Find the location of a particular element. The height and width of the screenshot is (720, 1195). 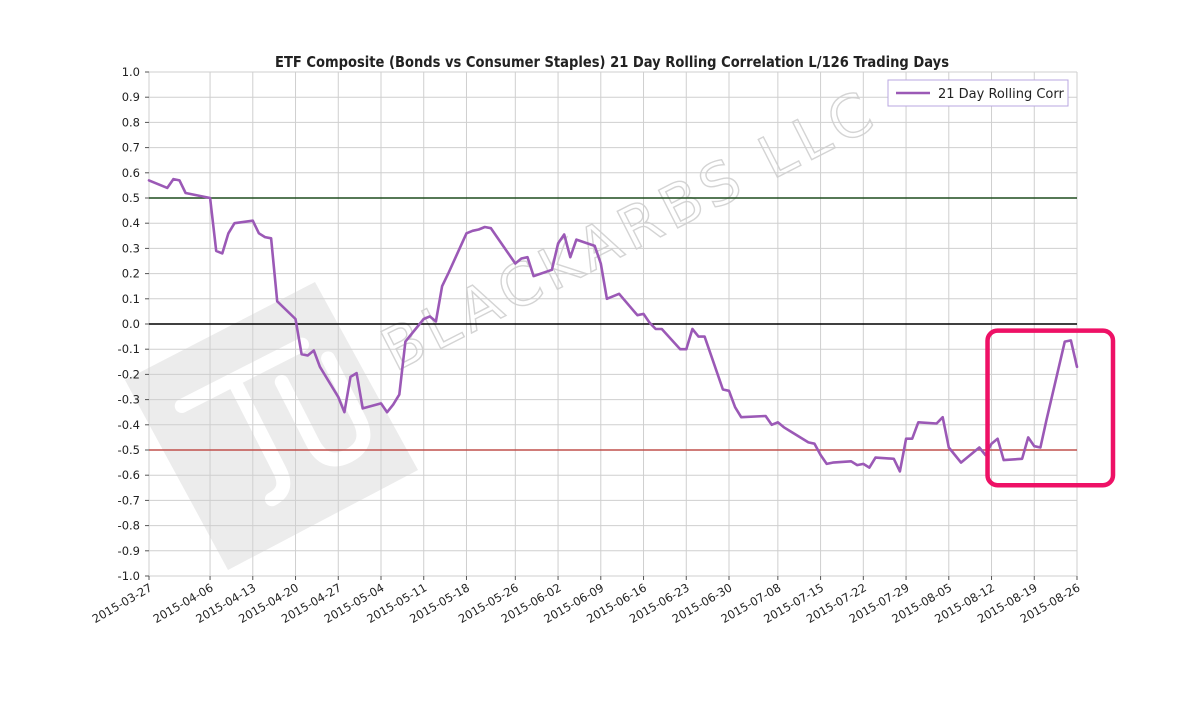

y-tick-label: 0.4 is located at coordinates (131, 223).